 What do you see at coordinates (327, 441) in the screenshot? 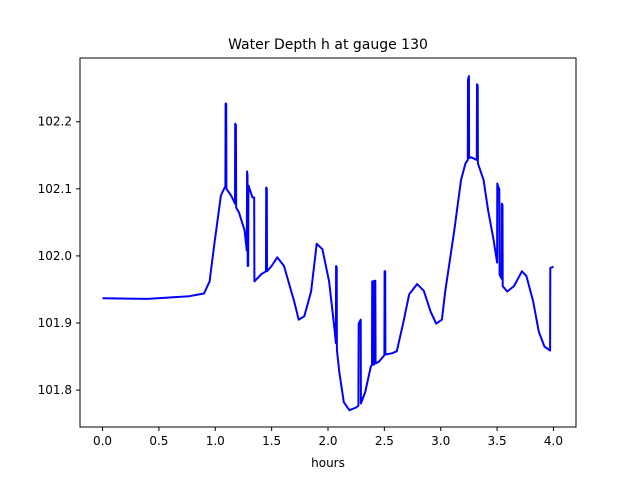
I see `x-tick-label: 2.0` at bounding box center [327, 441].